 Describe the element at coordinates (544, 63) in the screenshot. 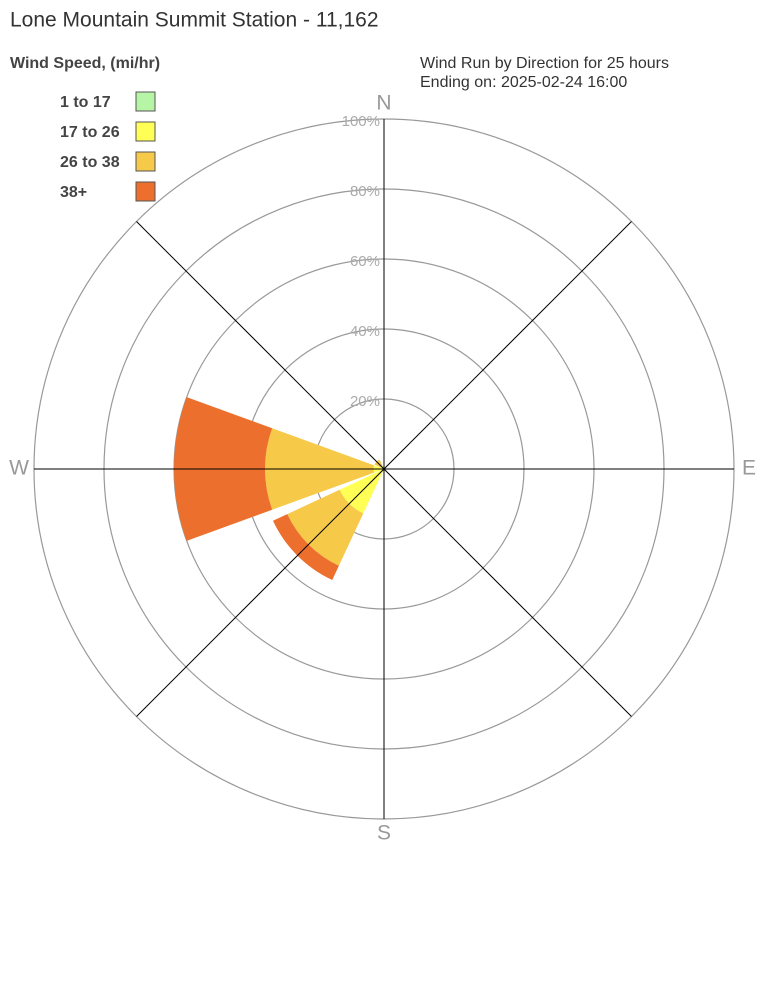

I see `subtitle: Wind Run by Direction for 25 hours` at that location.